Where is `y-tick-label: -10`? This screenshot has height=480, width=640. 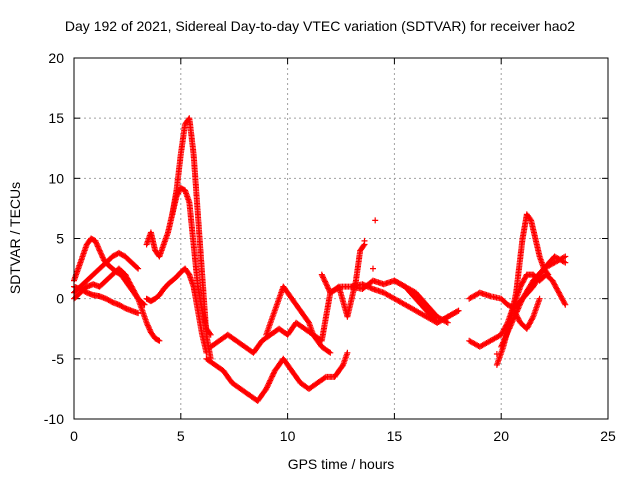
y-tick-label: -10 is located at coordinates (54, 419).